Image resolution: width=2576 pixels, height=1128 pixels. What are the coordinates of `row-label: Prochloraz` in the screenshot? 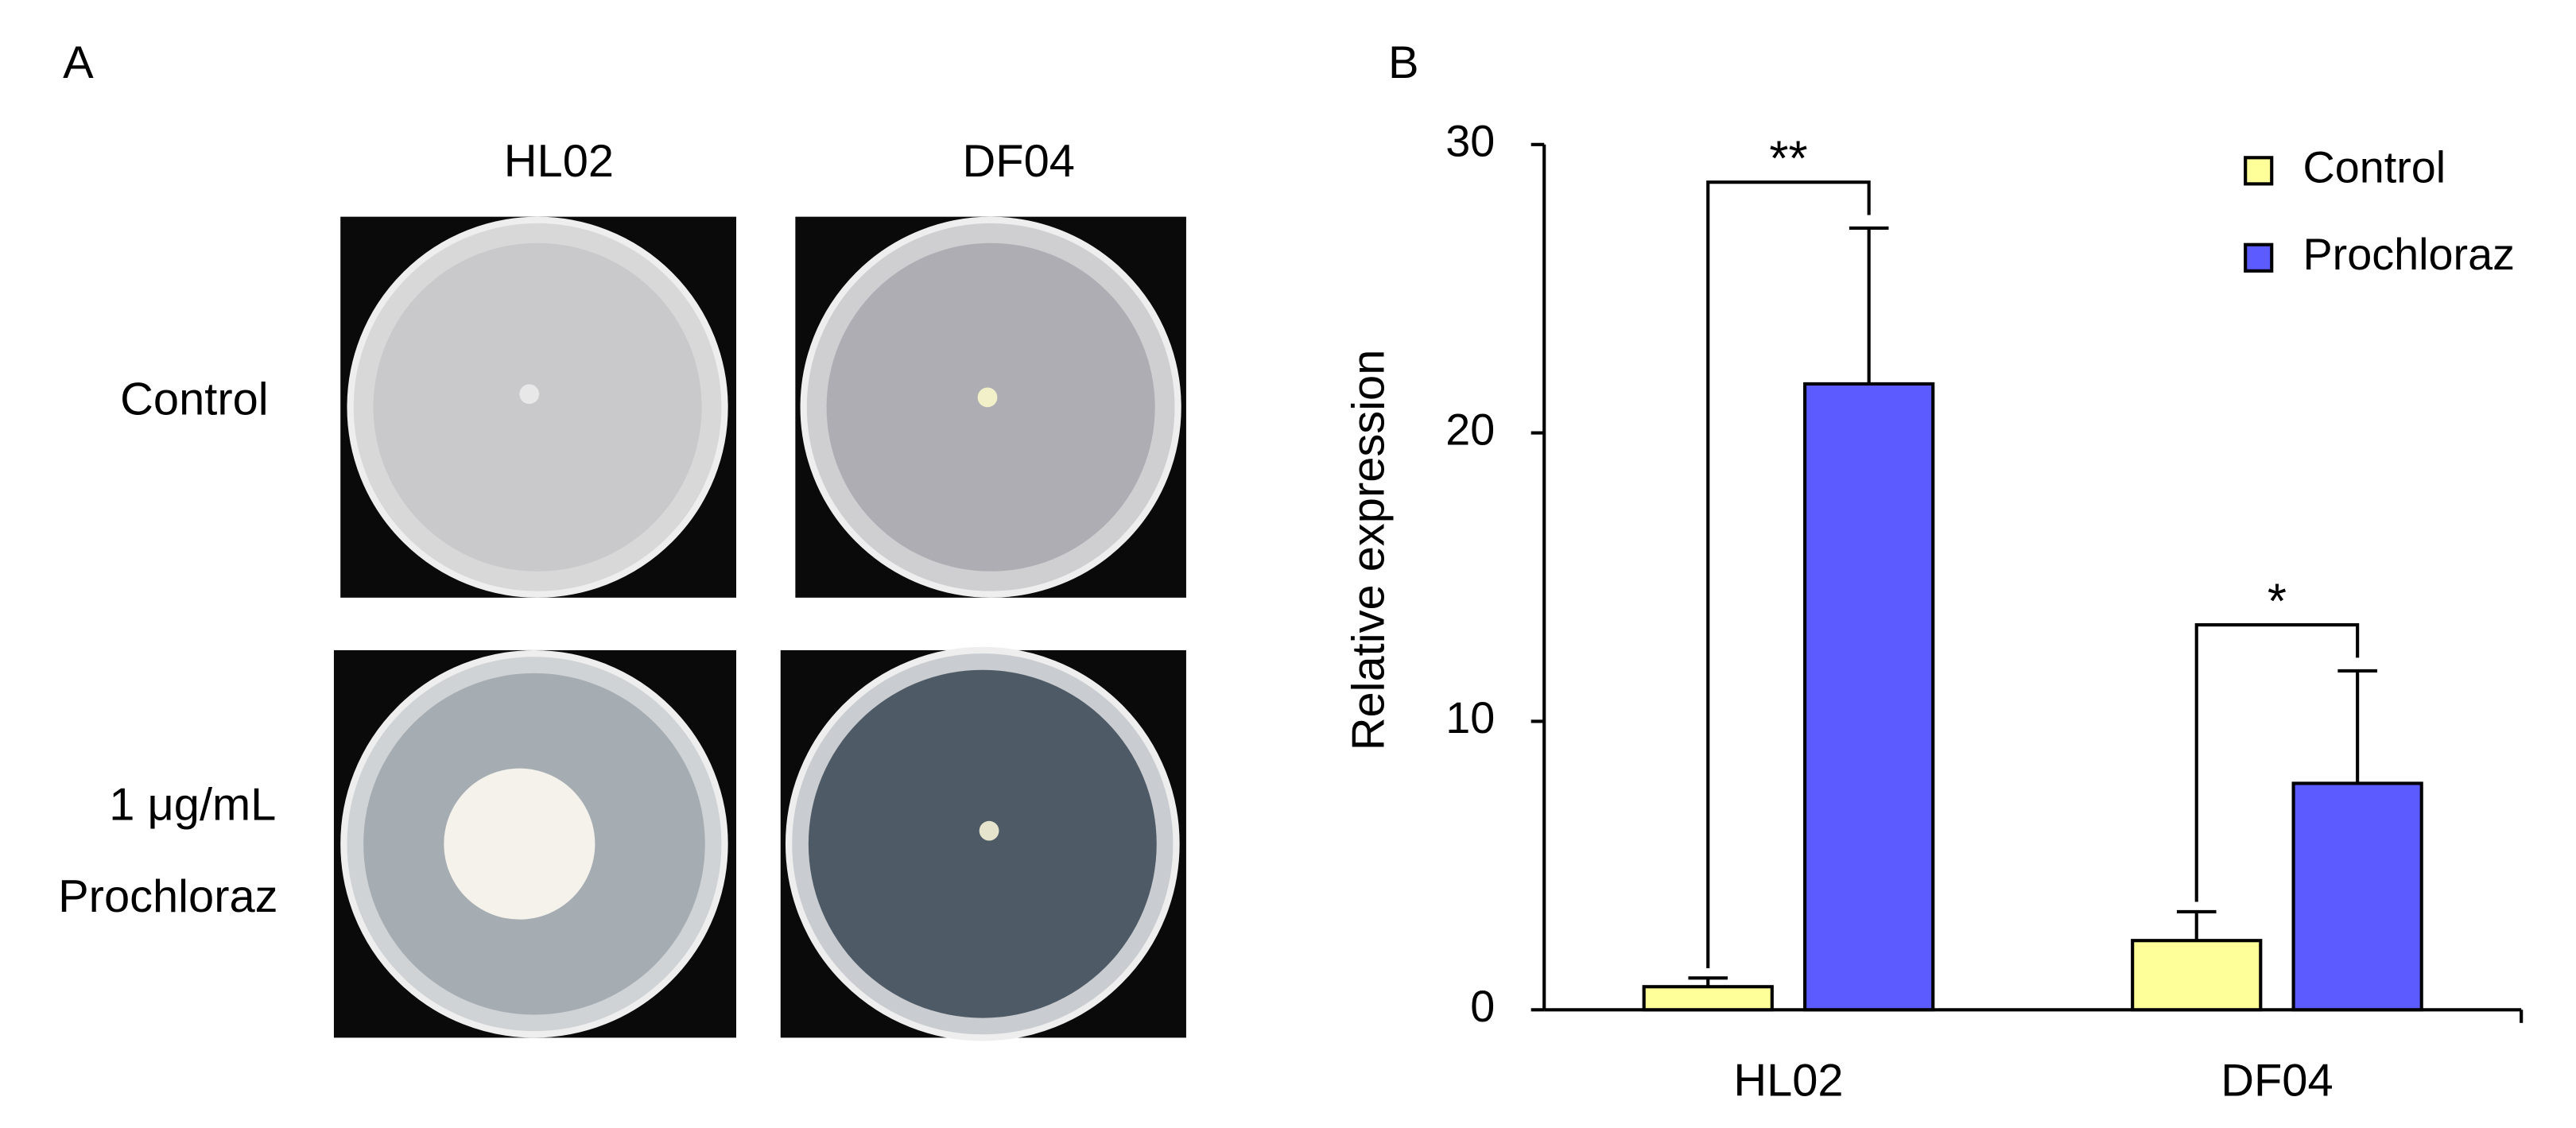 It's located at (167, 896).